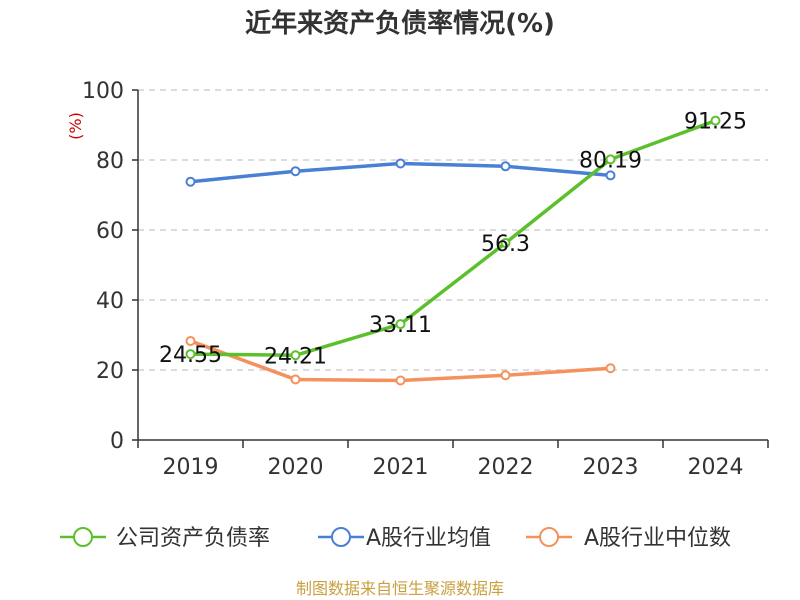 The height and width of the screenshot is (600, 800). What do you see at coordinates (401, 467) in the screenshot?
I see `x-tick-label: 2021` at bounding box center [401, 467].